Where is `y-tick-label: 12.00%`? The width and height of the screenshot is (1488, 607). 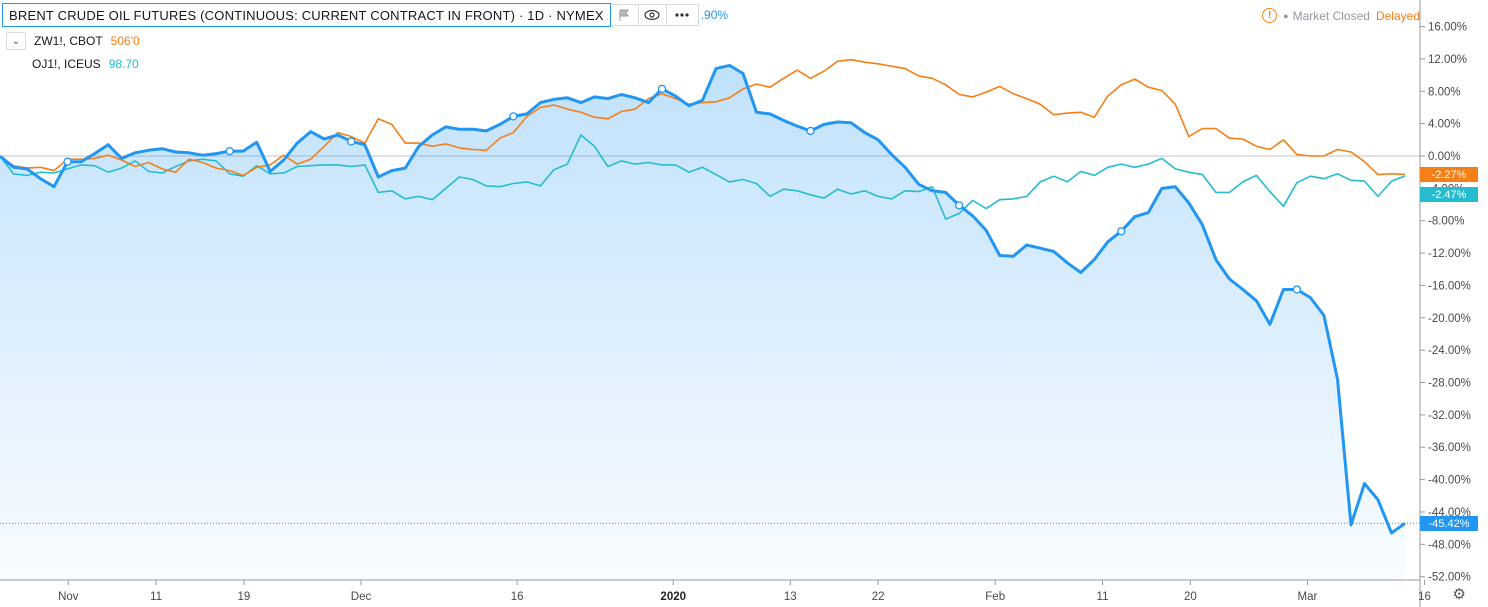 y-tick-label: 12.00% is located at coordinates (1447, 60).